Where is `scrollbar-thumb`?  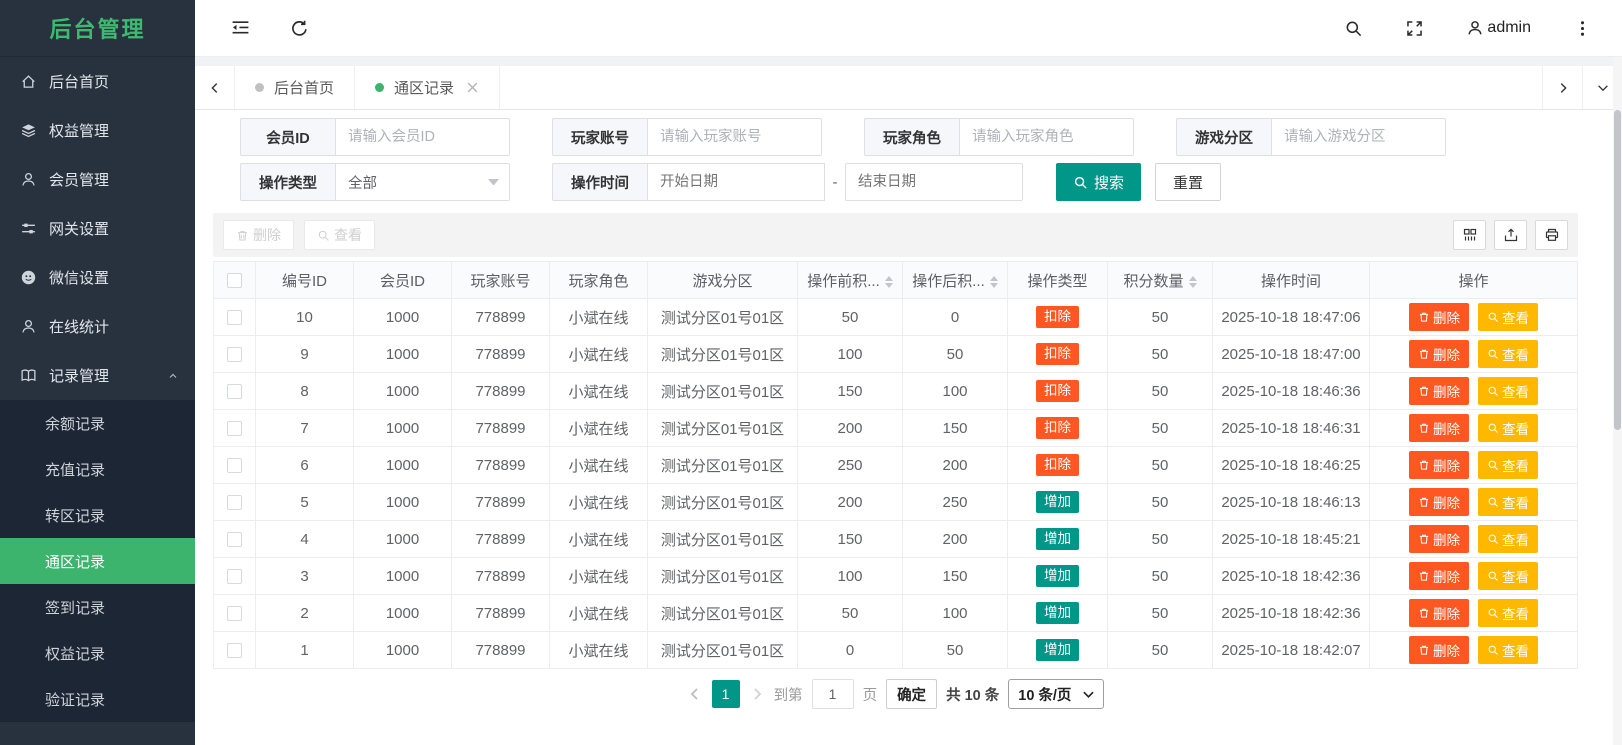
scrollbar-thumb is located at coordinates (1617, 270).